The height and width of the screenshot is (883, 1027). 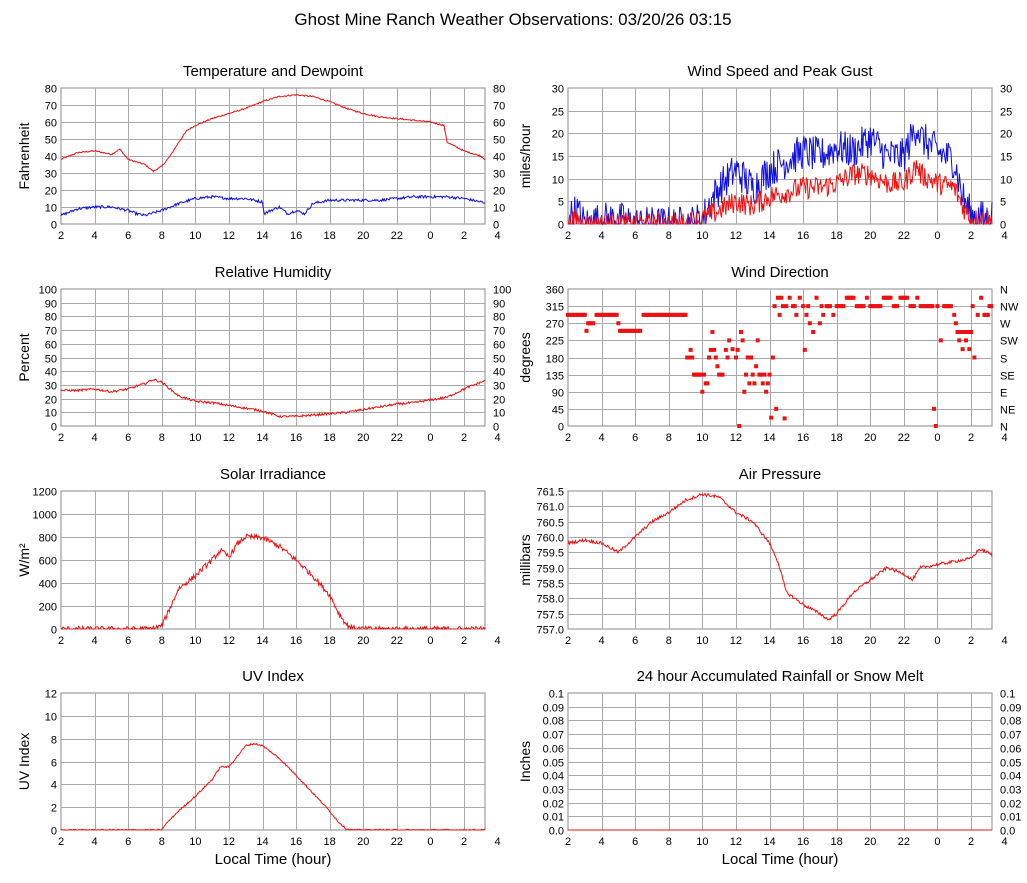 I want to click on rain-ytick-label: 0.04, so click(x=553, y=777).